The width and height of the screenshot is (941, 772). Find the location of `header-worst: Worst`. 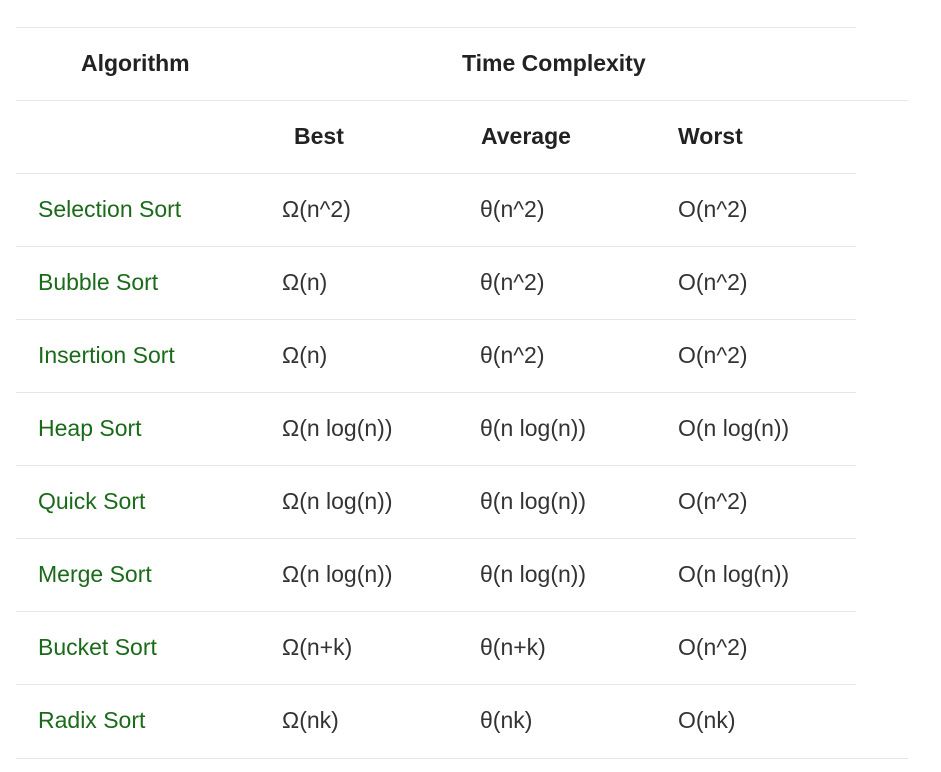

header-worst: Worst is located at coordinates (710, 136).